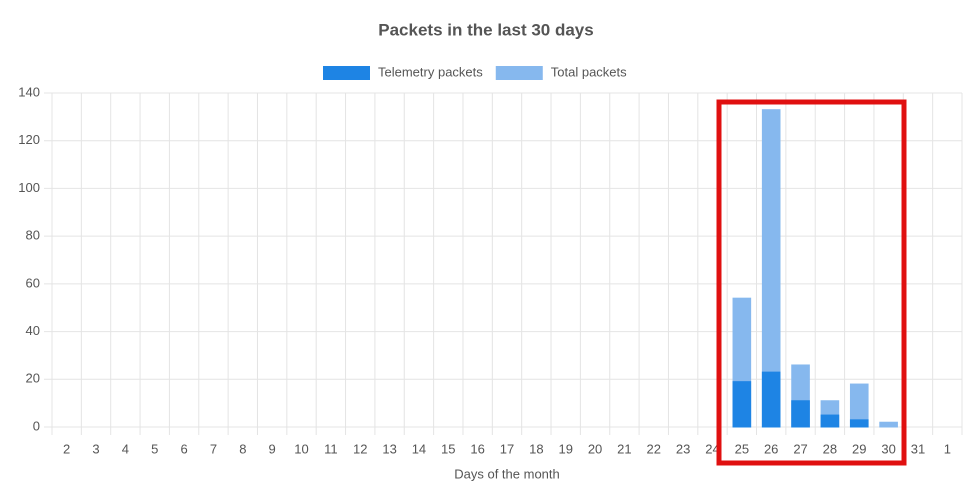 This screenshot has height=492, width=976. Describe the element at coordinates (712, 448) in the screenshot. I see `x-tick-label: 24` at that location.